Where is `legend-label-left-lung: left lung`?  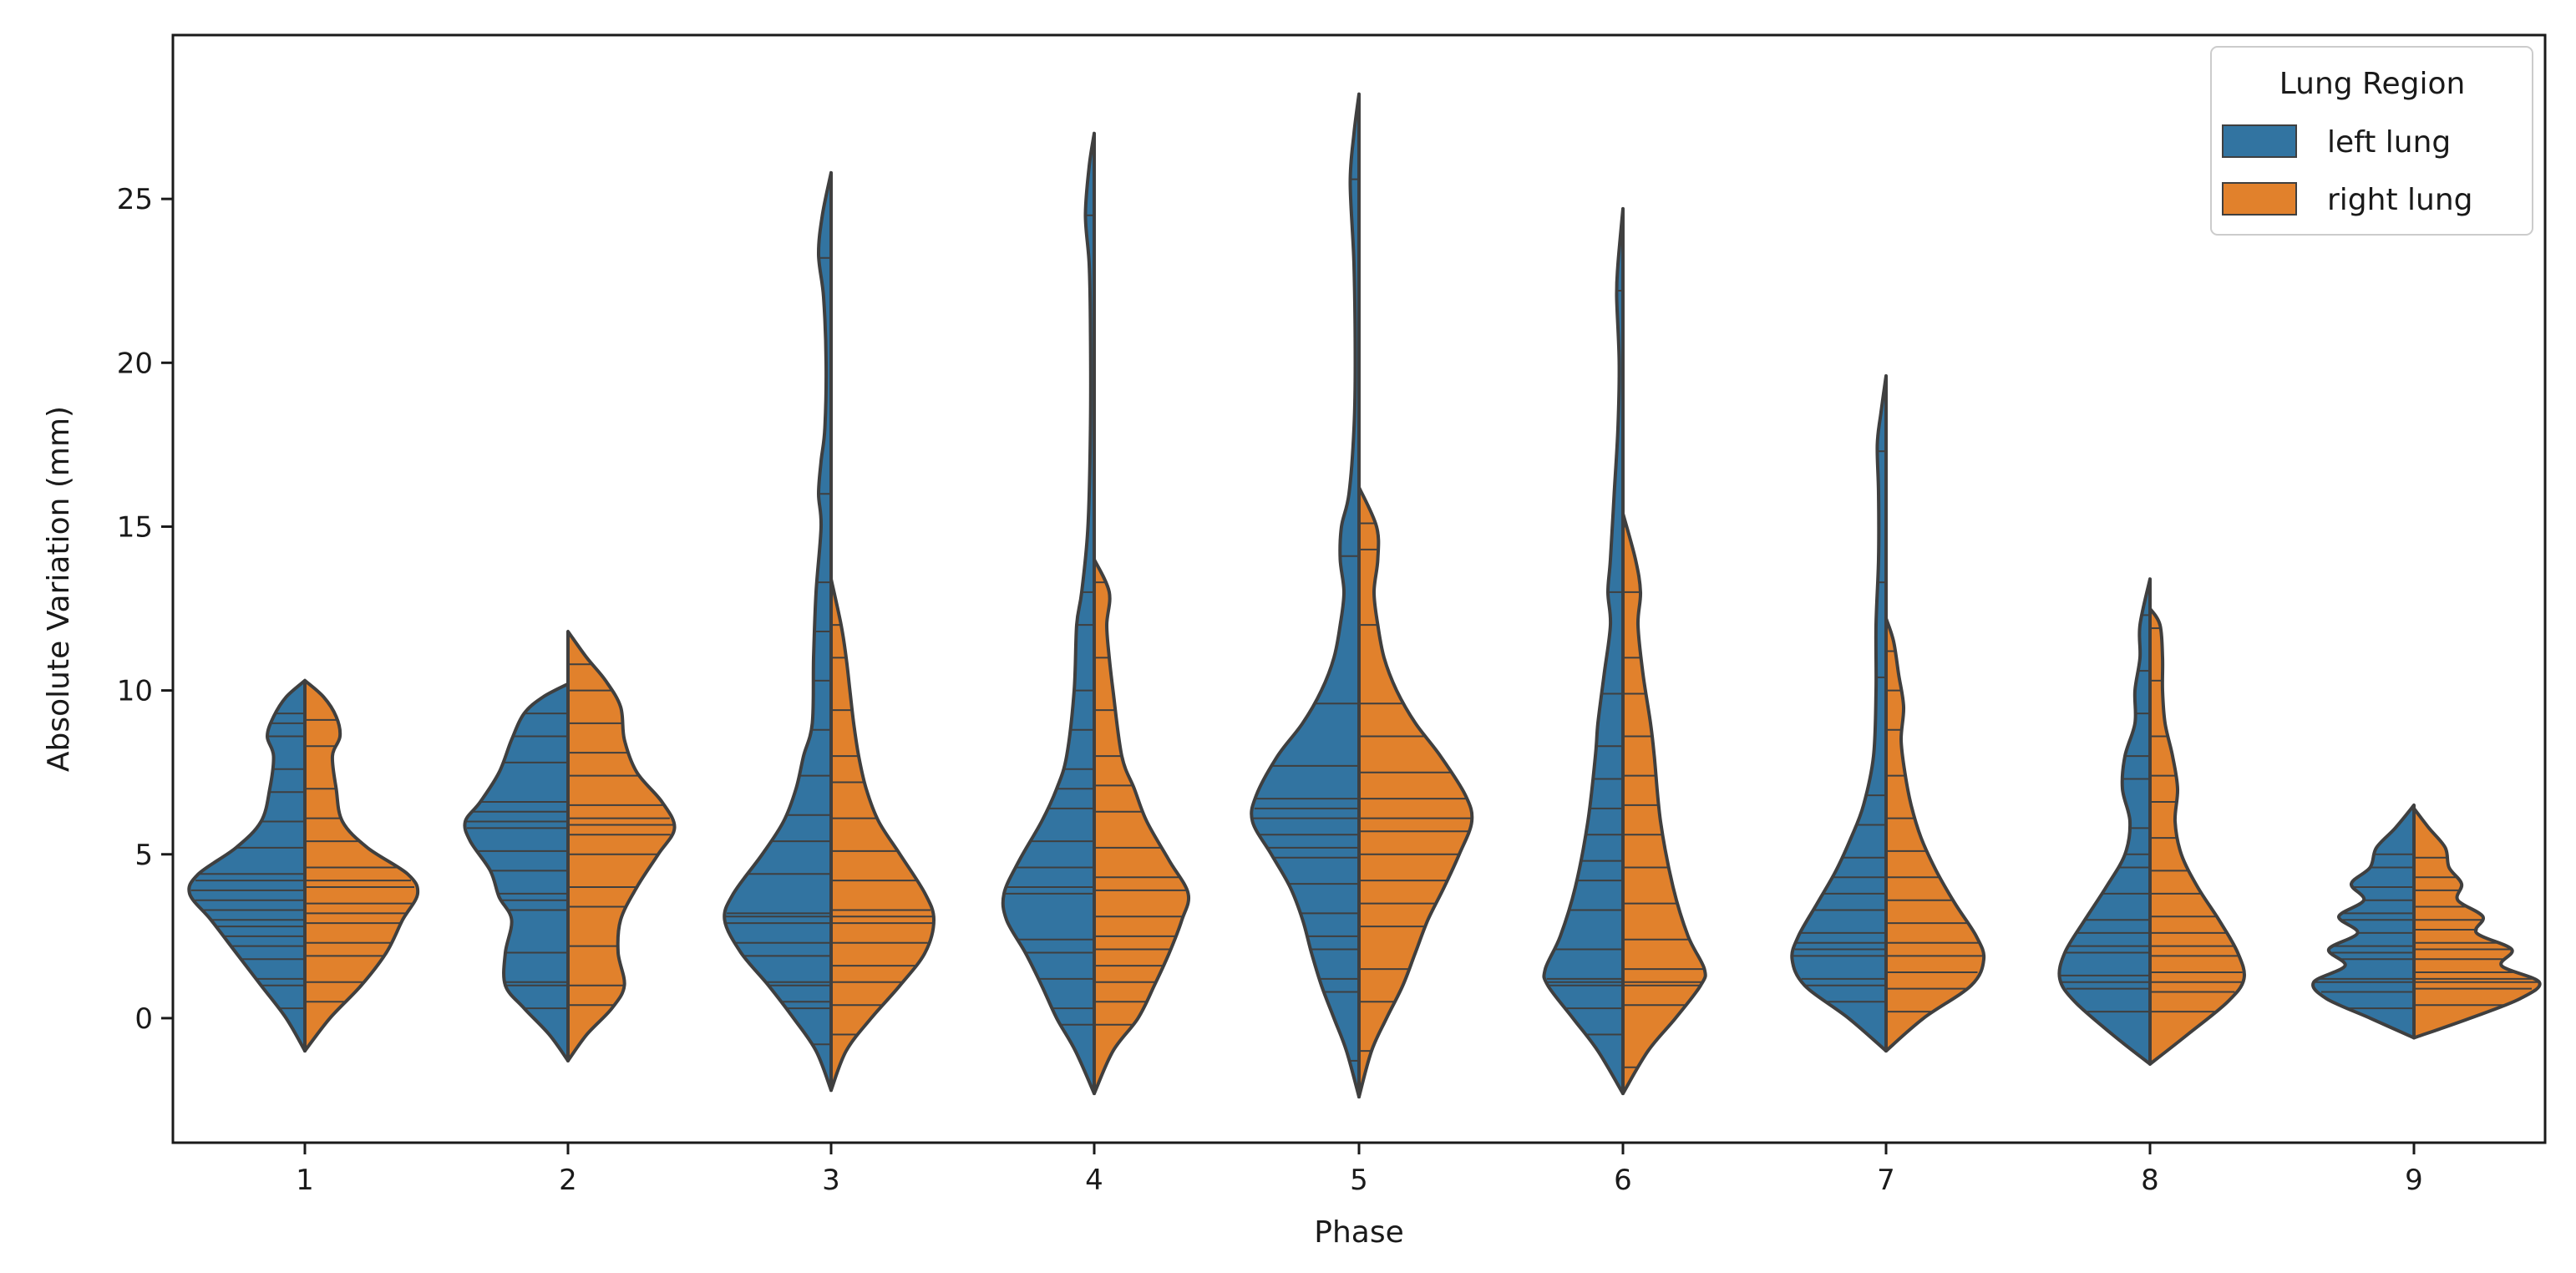 legend-label-left-lung: left lung is located at coordinates (2389, 143).